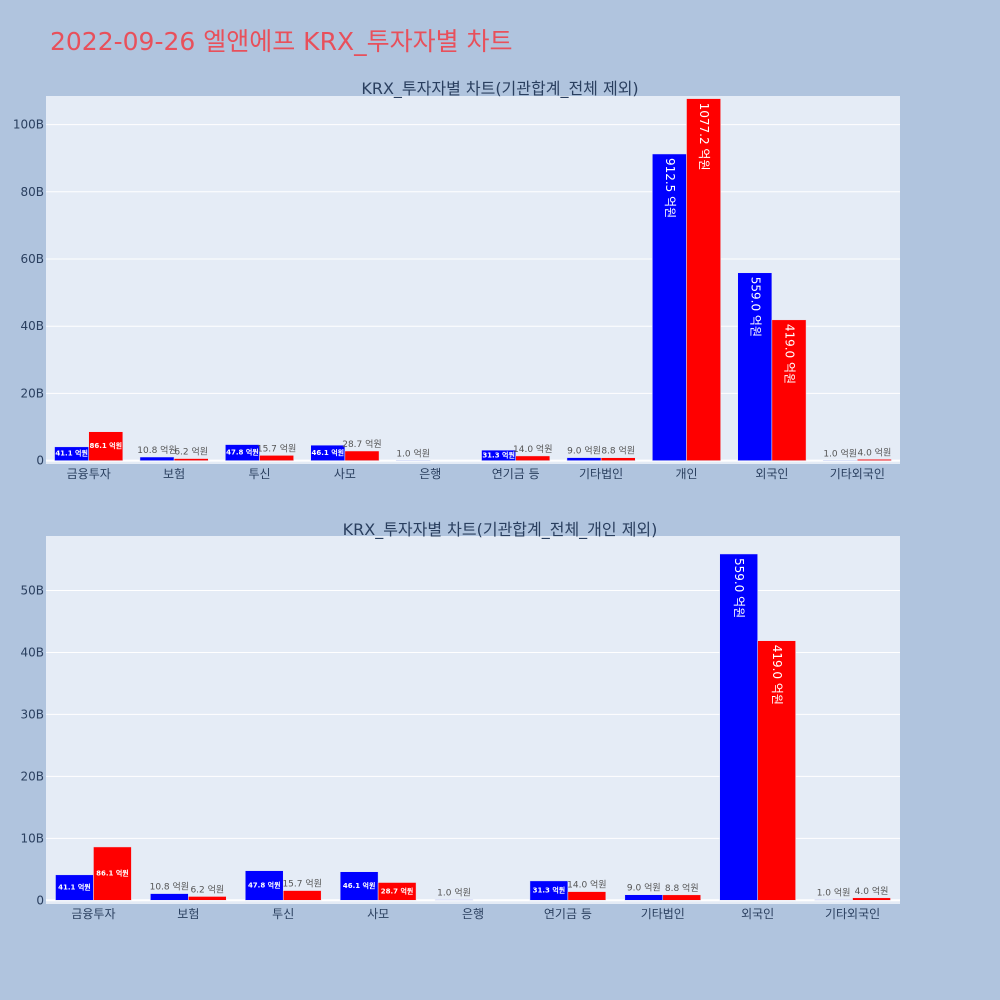 The image size is (1000, 1000). What do you see at coordinates (32, 259) in the screenshot?
I see `y-tick-label: 60B` at bounding box center [32, 259].